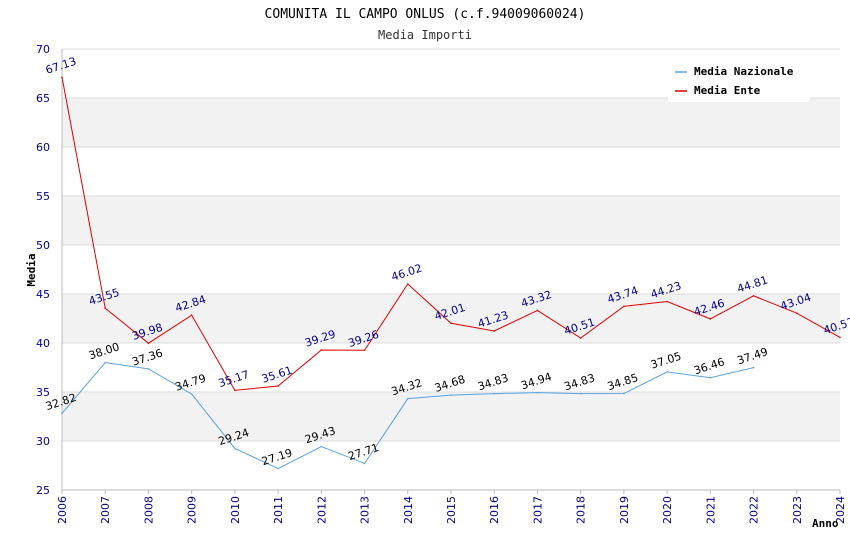  I want to click on legend-box, so click(739, 79).